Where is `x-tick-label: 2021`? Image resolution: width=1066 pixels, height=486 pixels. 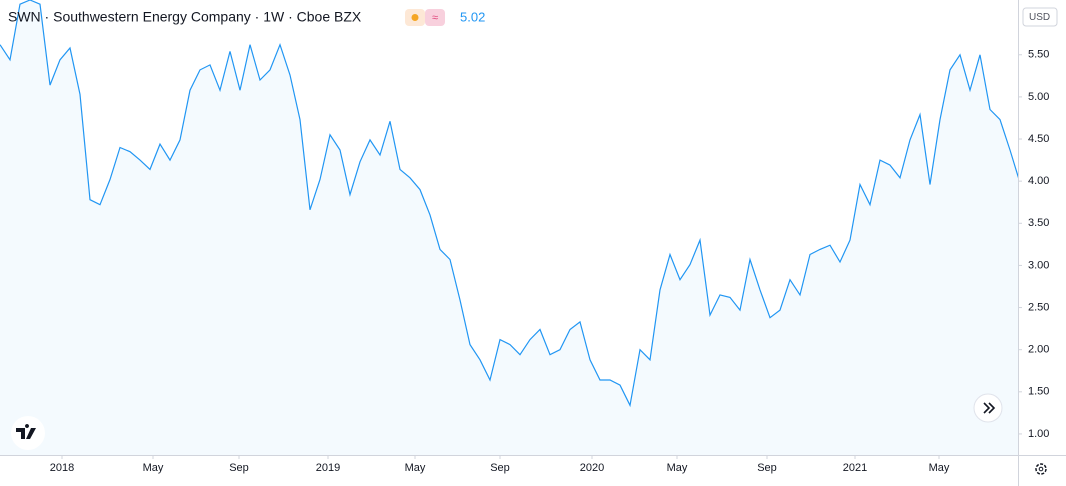
x-tick-label: 2021 is located at coordinates (855, 468).